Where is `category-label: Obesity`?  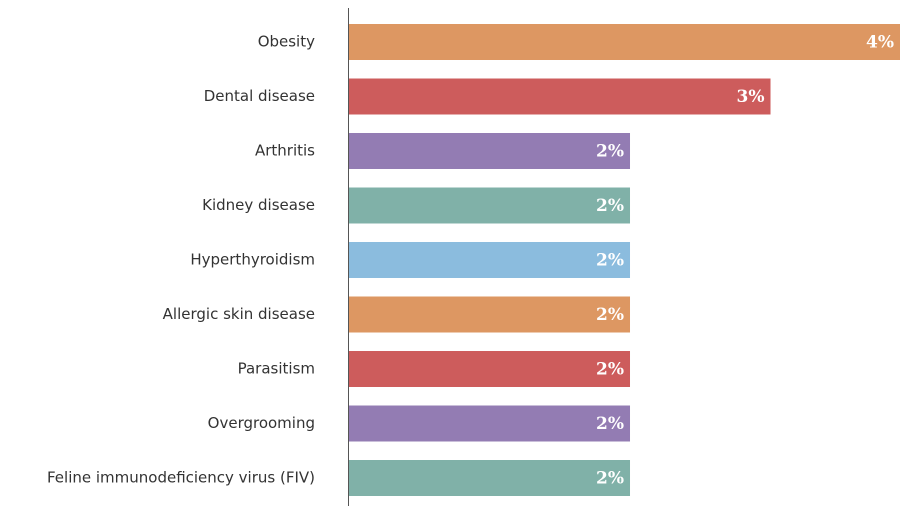 category-label: Obesity is located at coordinates (286, 42).